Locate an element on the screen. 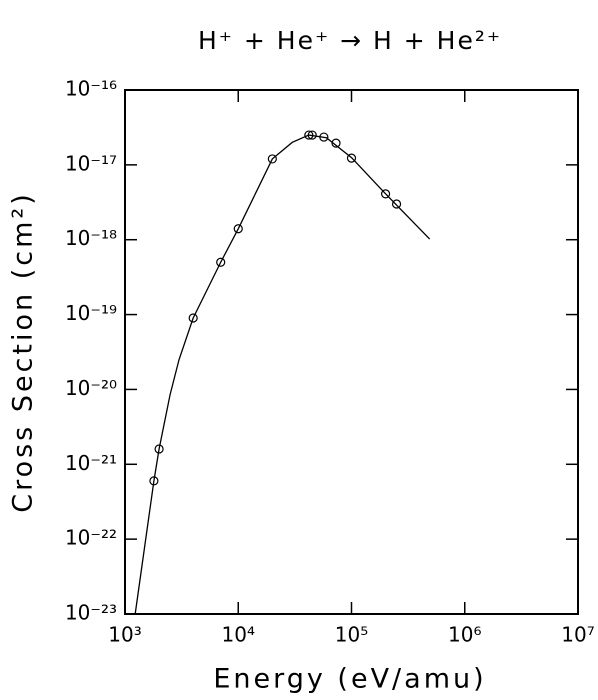 The width and height of the screenshot is (598, 700). x-tick-label: 10⁶ is located at coordinates (464, 635).